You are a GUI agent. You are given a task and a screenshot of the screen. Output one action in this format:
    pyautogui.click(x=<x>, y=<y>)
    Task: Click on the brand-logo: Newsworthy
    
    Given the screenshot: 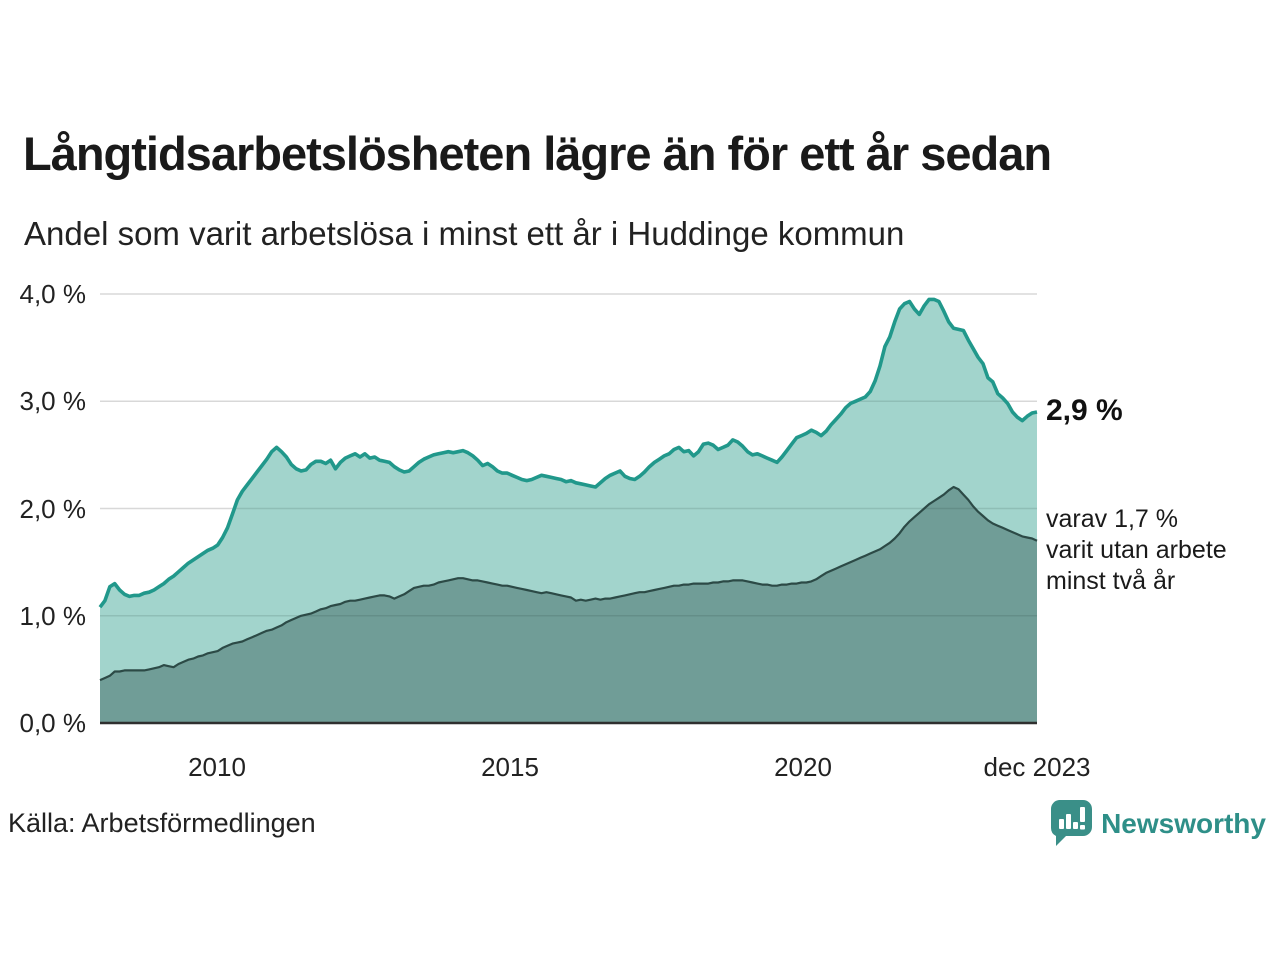 What is the action you would take?
    pyautogui.click(x=1158, y=824)
    